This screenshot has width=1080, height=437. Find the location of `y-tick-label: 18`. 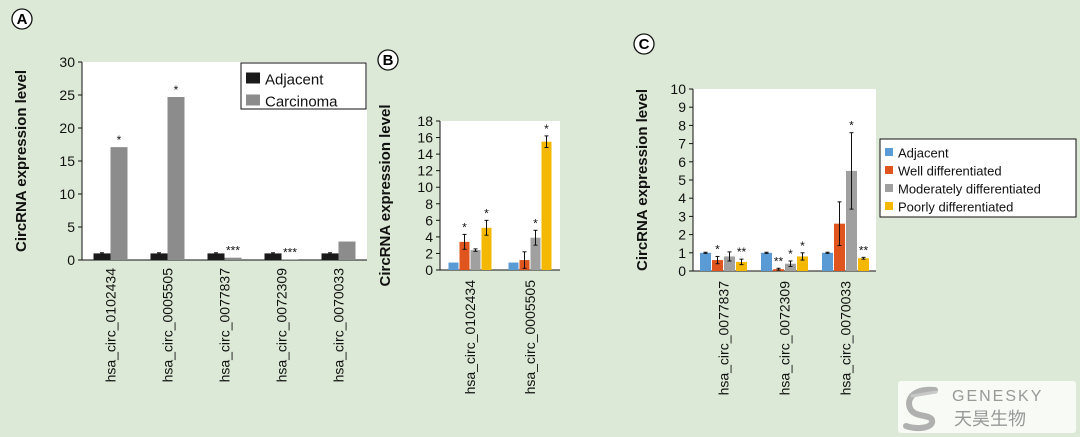

y-tick-label: 18 is located at coordinates (425, 121).